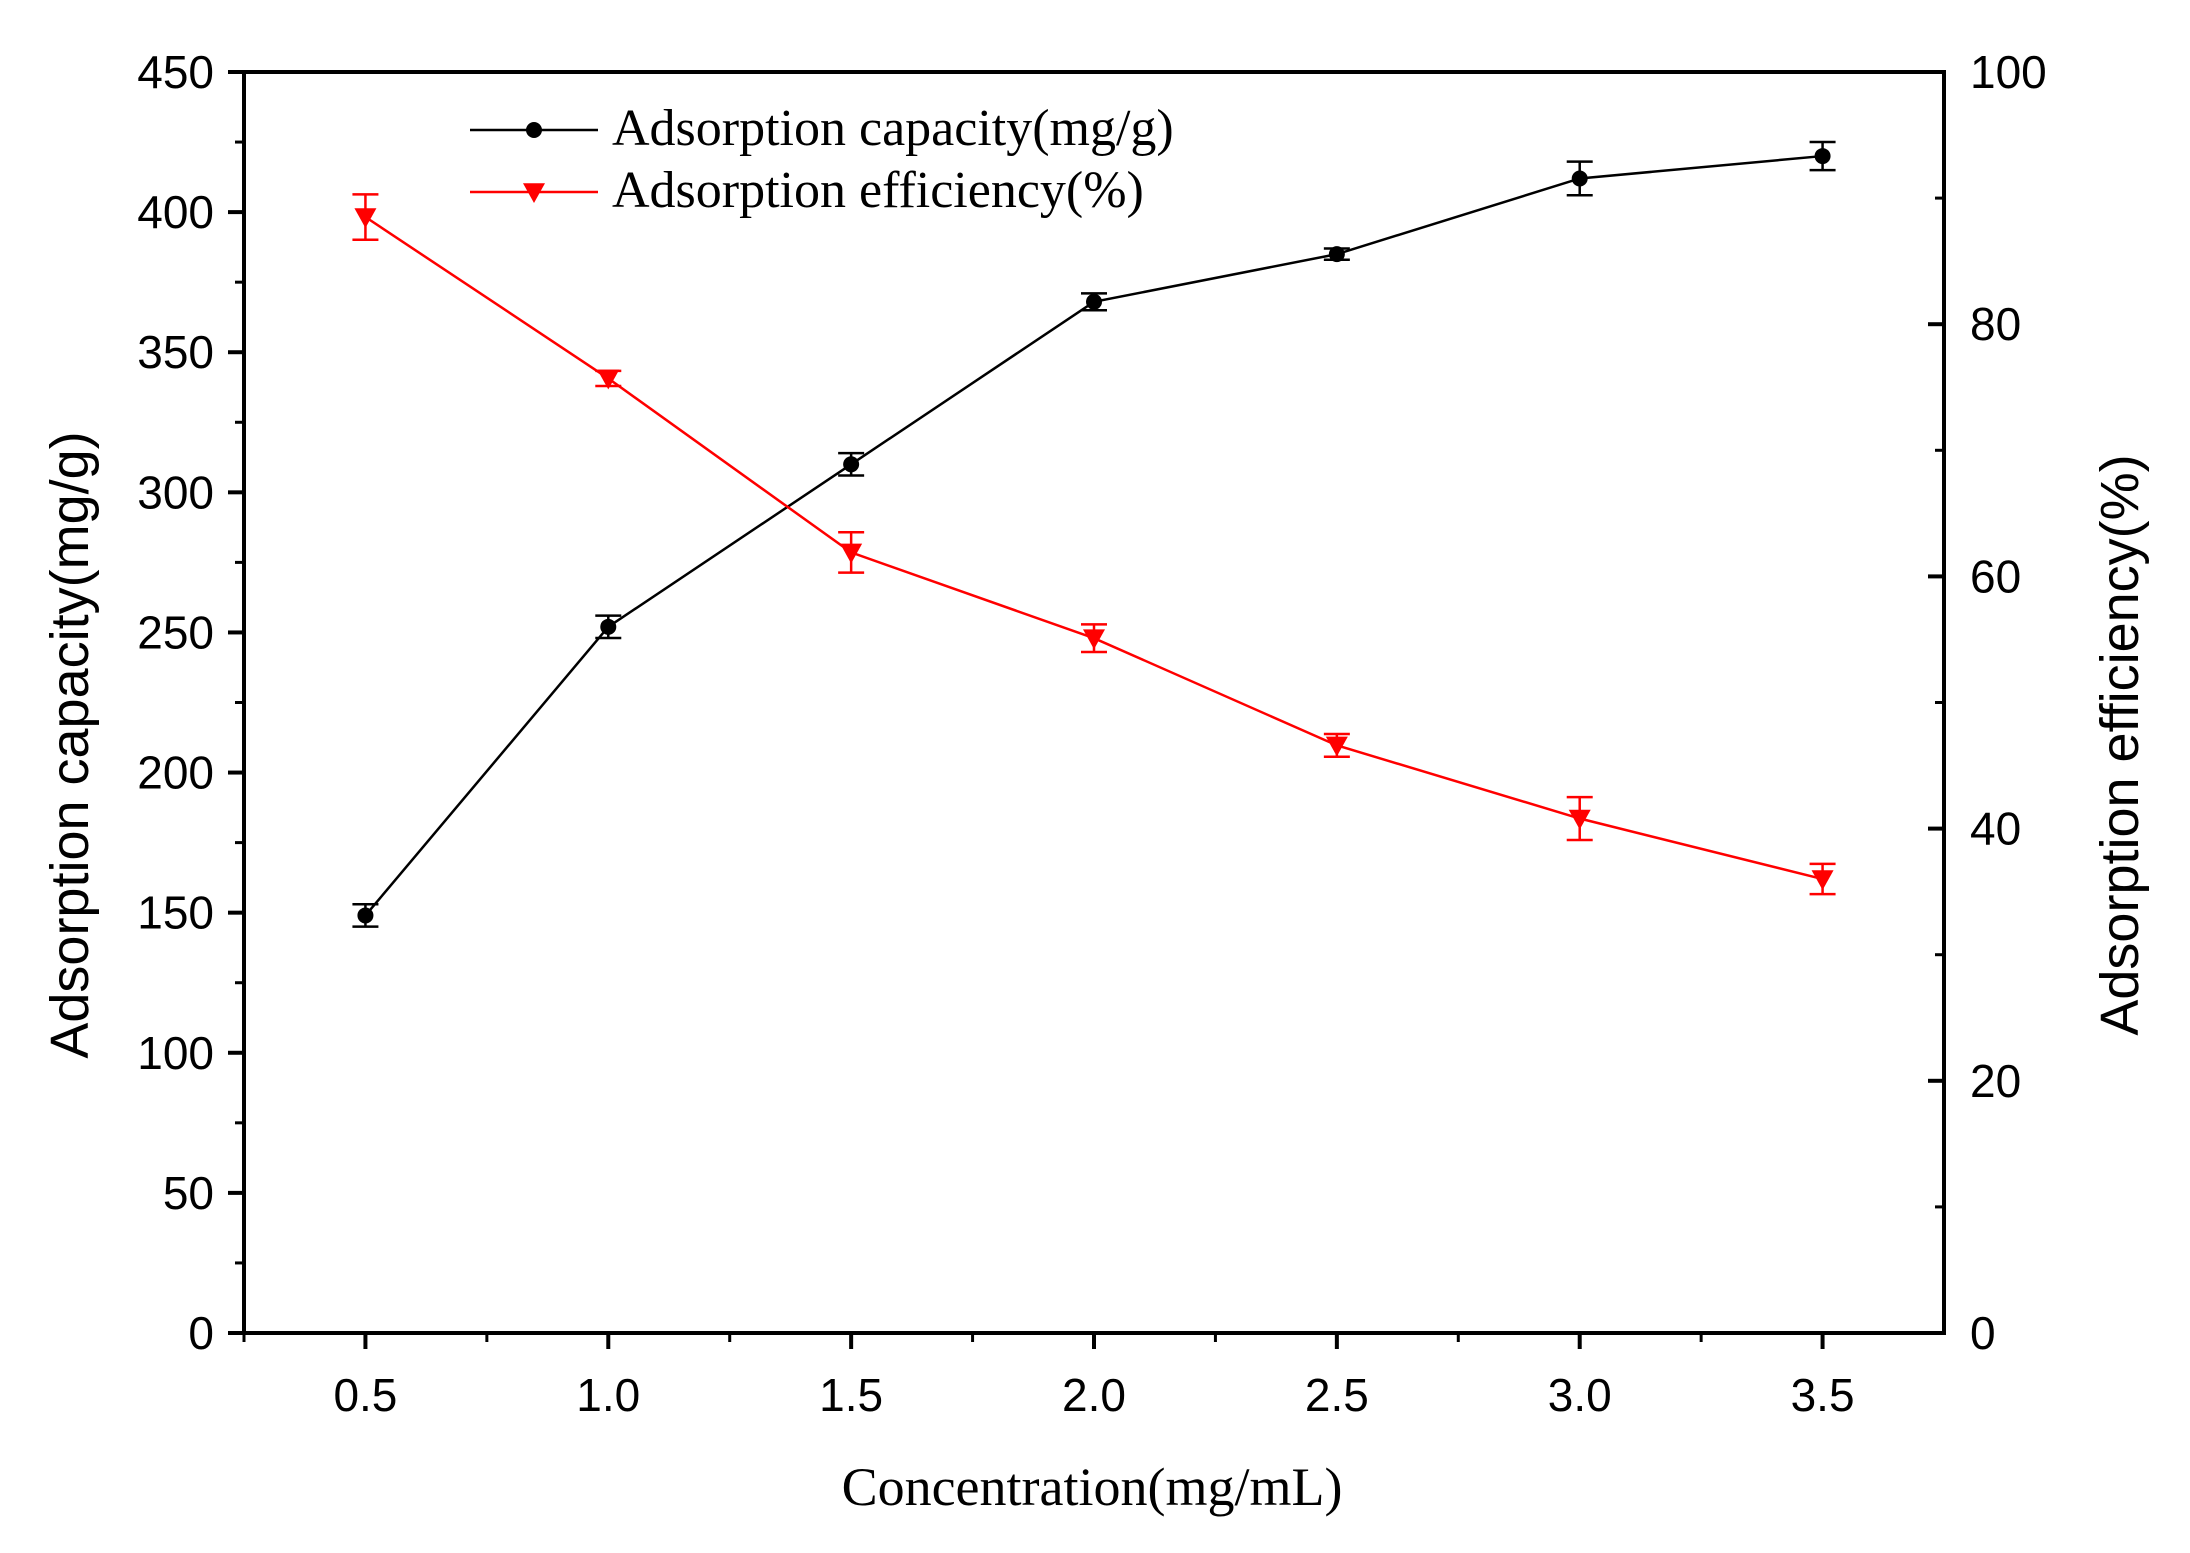 The height and width of the screenshot is (1553, 2190). Describe the element at coordinates (608, 1395) in the screenshot. I see `x-tick-label: 1.0` at that location.